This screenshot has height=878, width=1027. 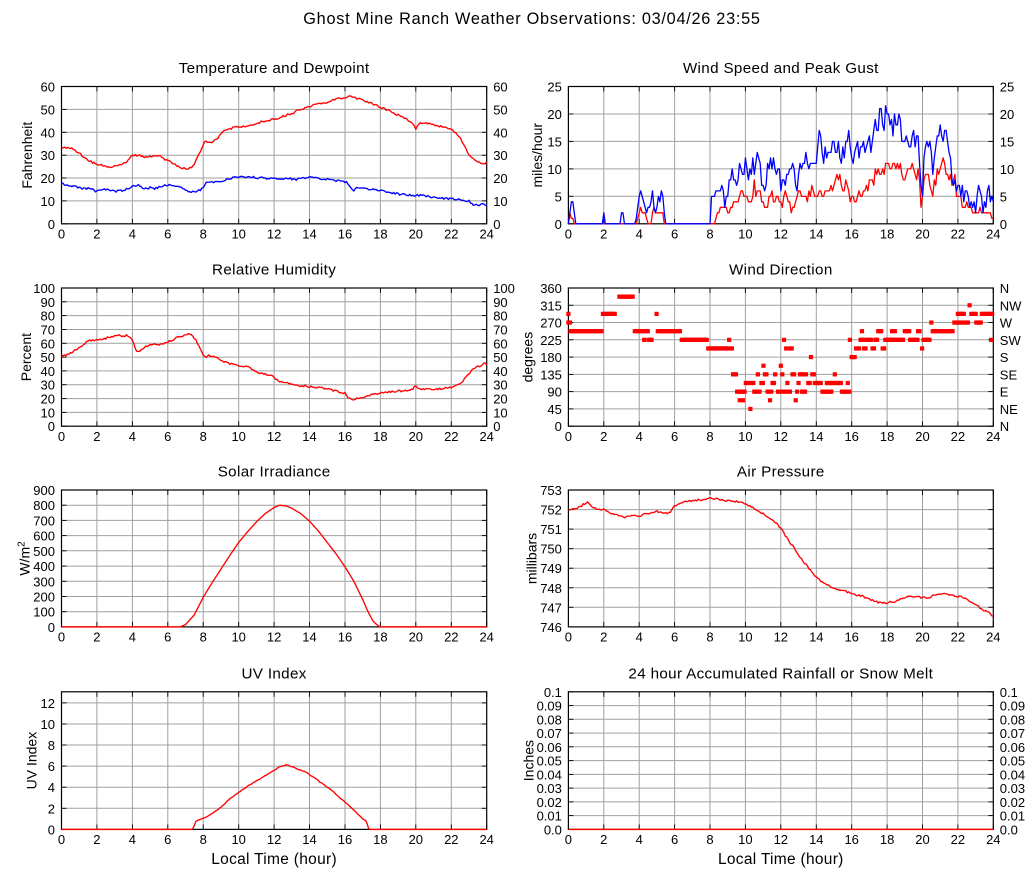 I want to click on svg-text: Solar Irradiance, so click(x=274, y=472).